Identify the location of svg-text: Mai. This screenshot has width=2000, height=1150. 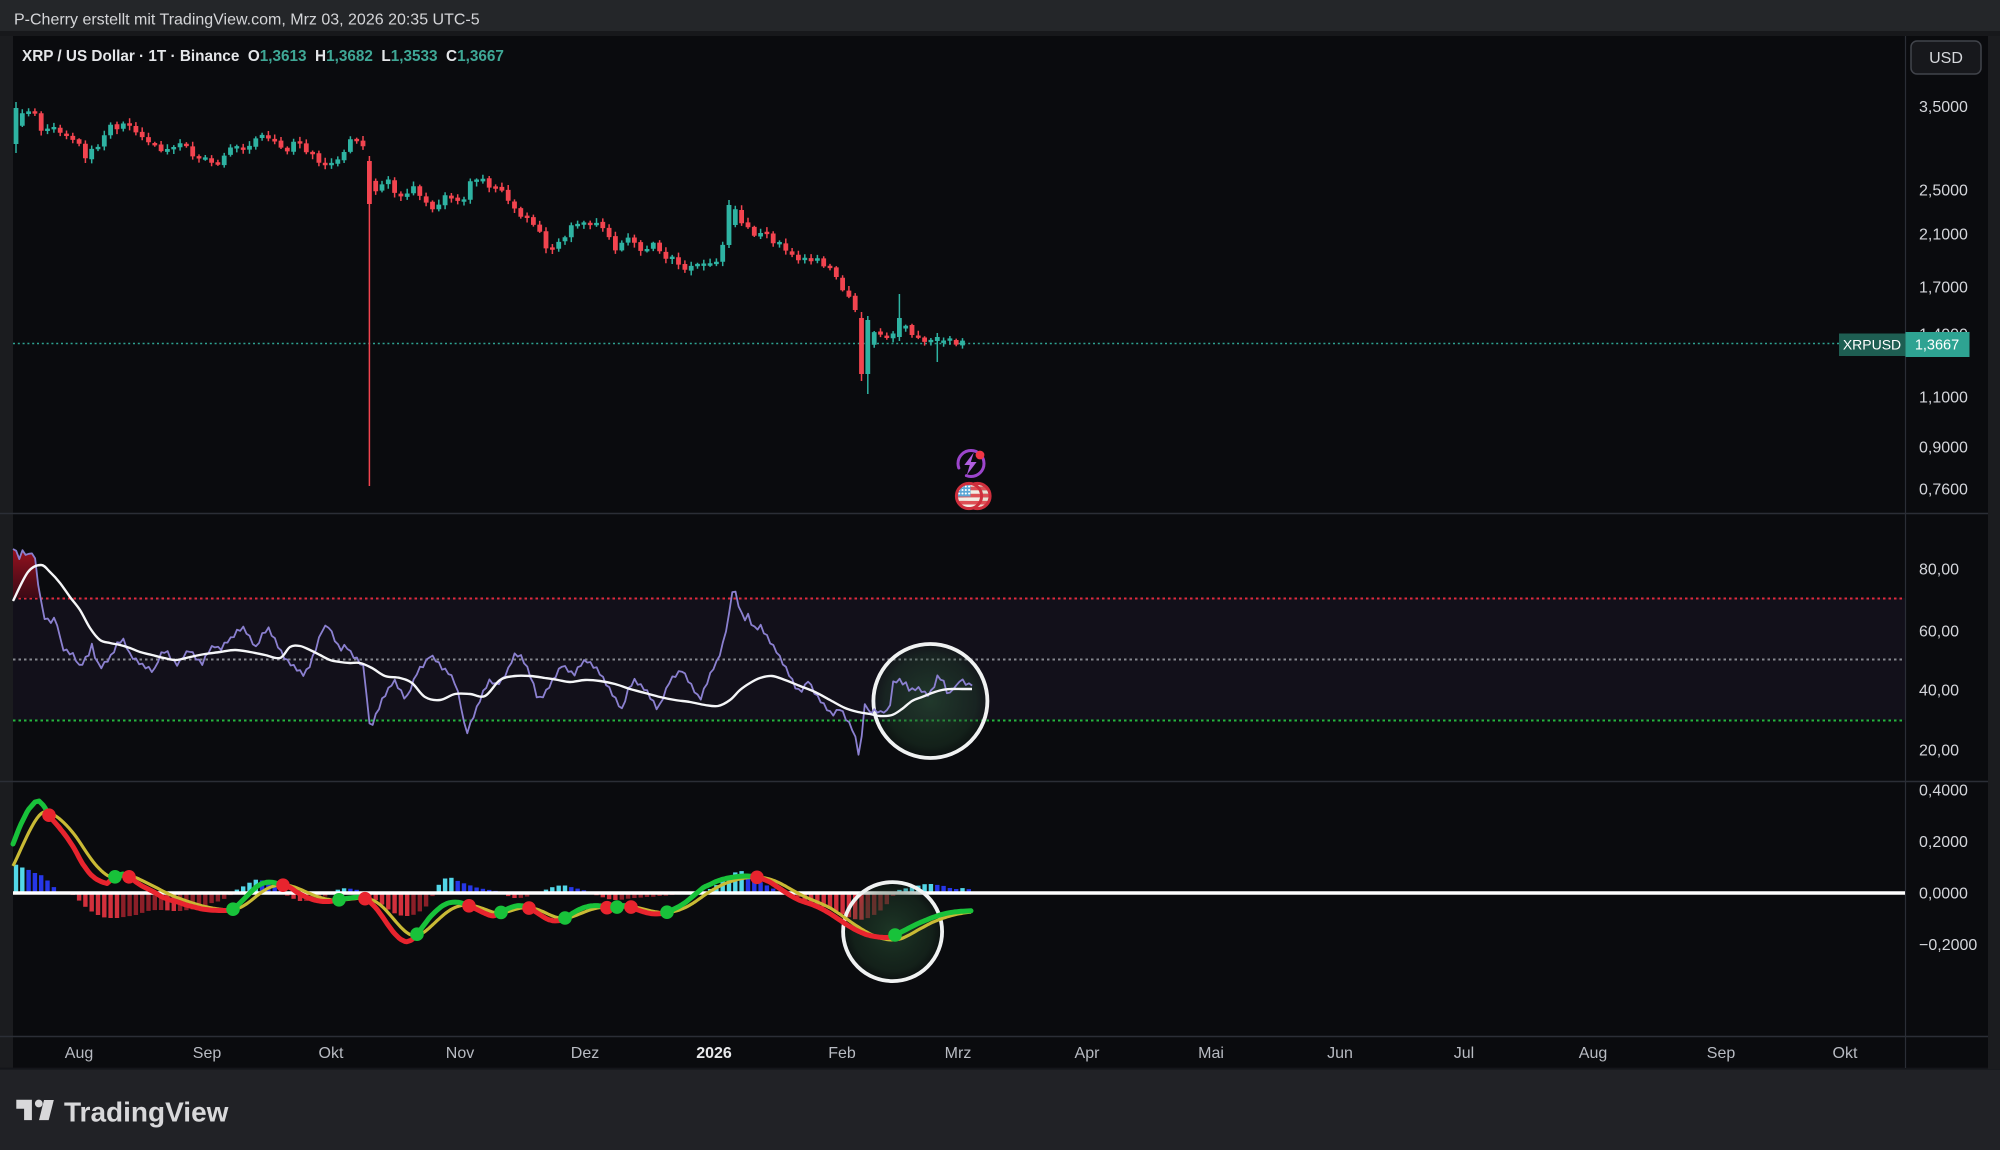
(1211, 1053).